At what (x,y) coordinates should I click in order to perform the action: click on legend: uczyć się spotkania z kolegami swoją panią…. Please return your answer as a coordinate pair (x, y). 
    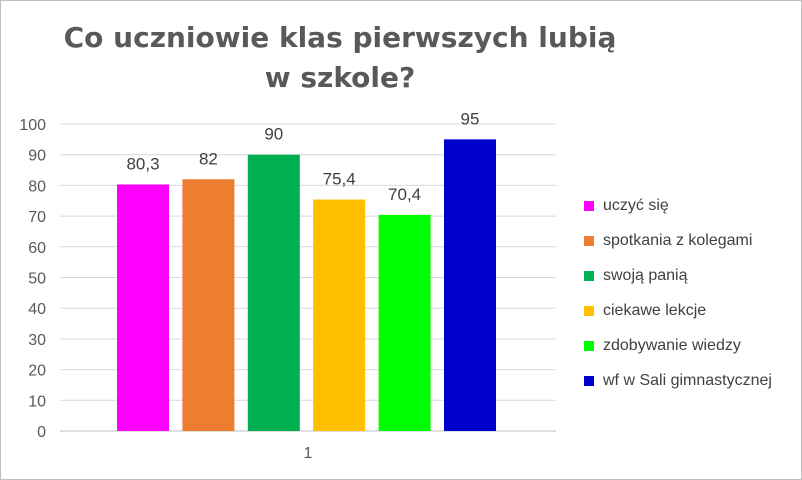
    Looking at the image, I should click on (678, 293).